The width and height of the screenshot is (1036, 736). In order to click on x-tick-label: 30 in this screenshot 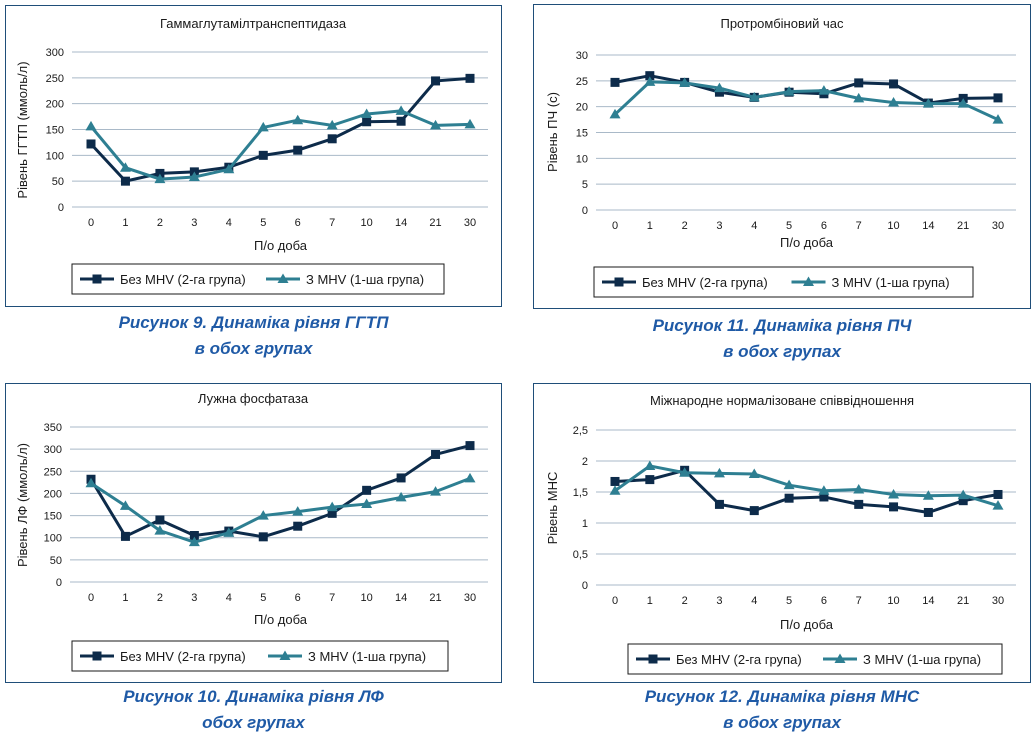, I will do `click(470, 598)`.